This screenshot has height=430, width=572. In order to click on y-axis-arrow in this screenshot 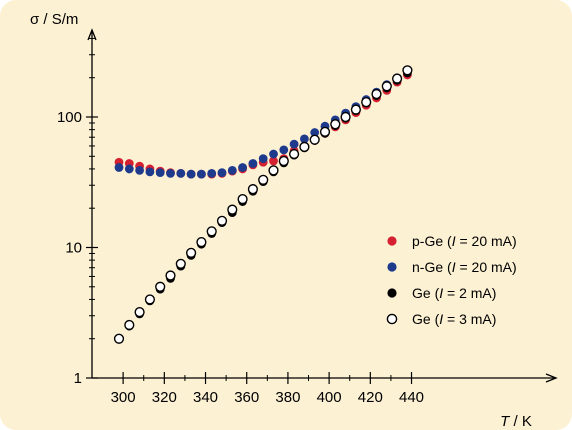, I will do `click(92, 34)`.